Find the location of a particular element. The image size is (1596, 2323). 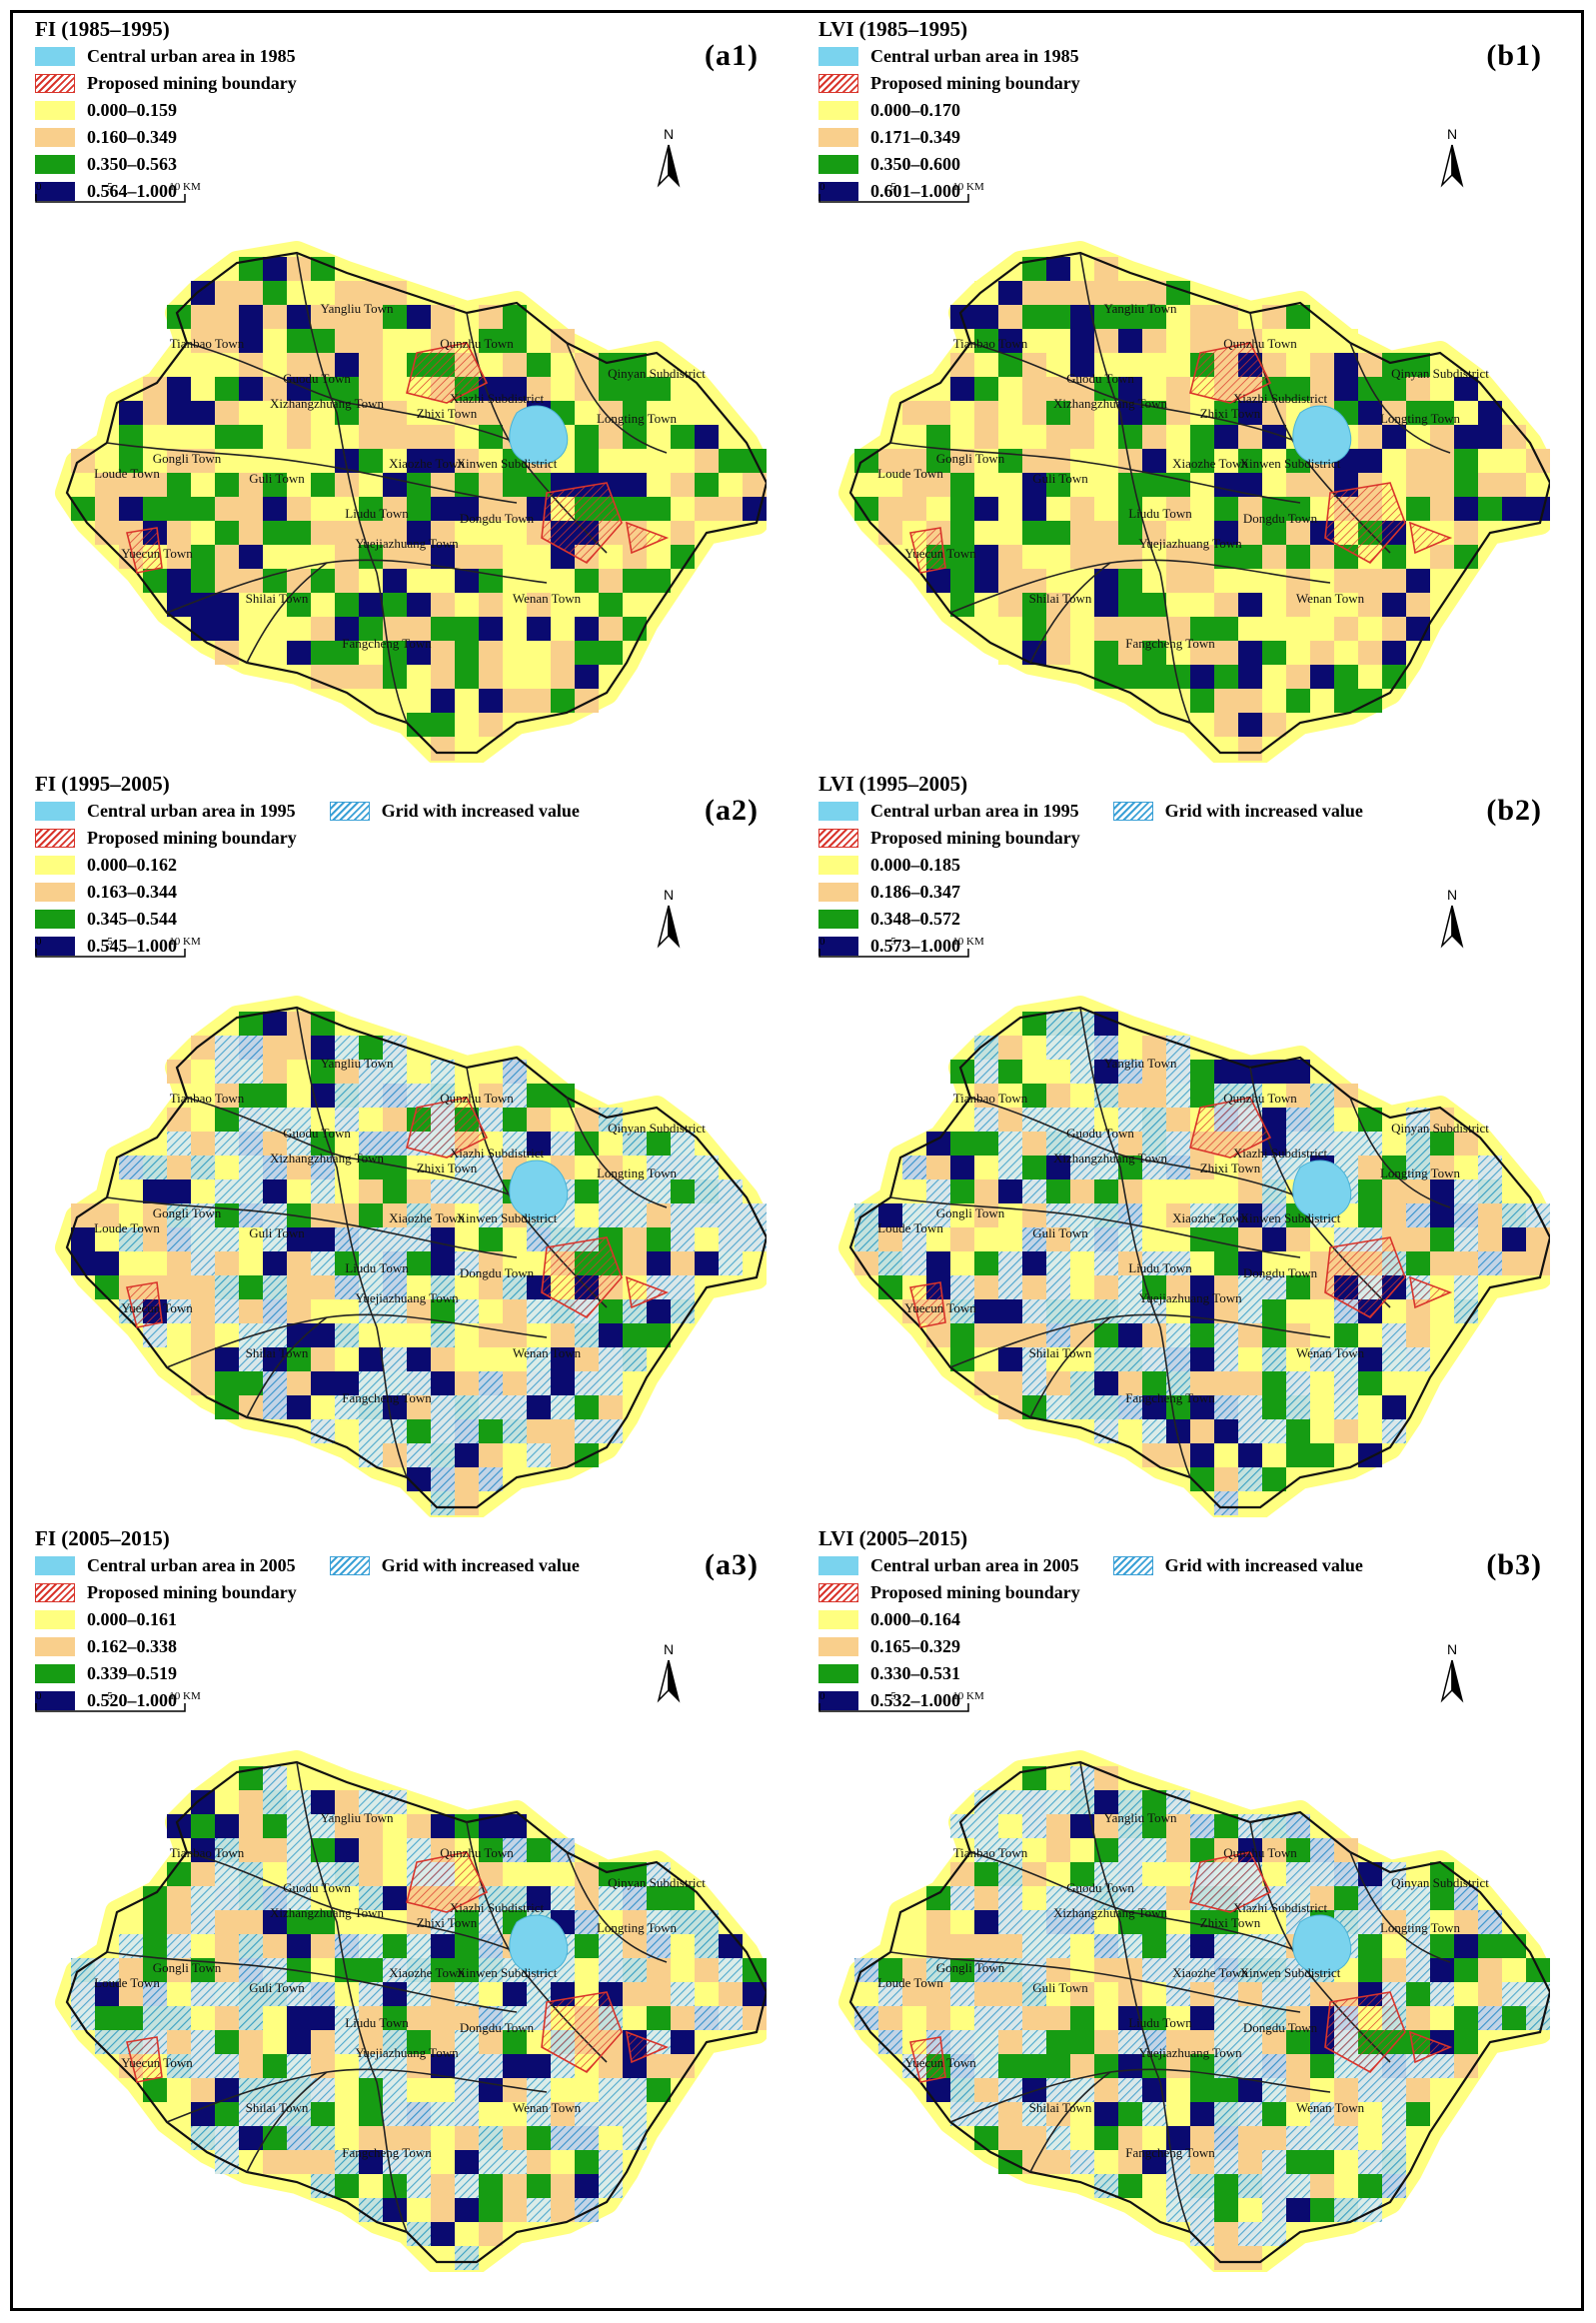

town-label: Yuejiazhuang Town is located at coordinates (1190, 543).